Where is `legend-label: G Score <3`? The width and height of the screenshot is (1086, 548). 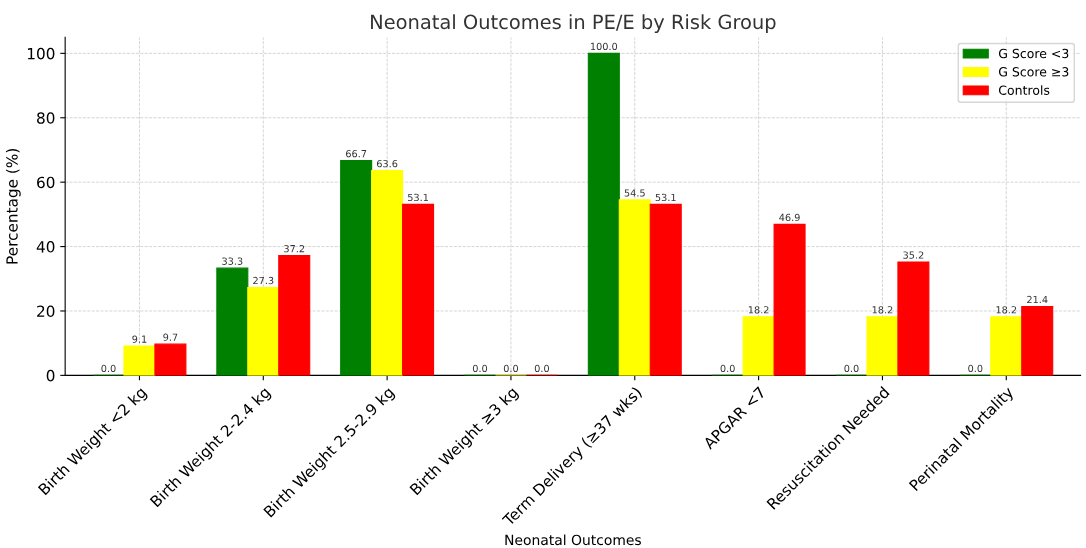
legend-label: G Score <3 is located at coordinates (1033, 53).